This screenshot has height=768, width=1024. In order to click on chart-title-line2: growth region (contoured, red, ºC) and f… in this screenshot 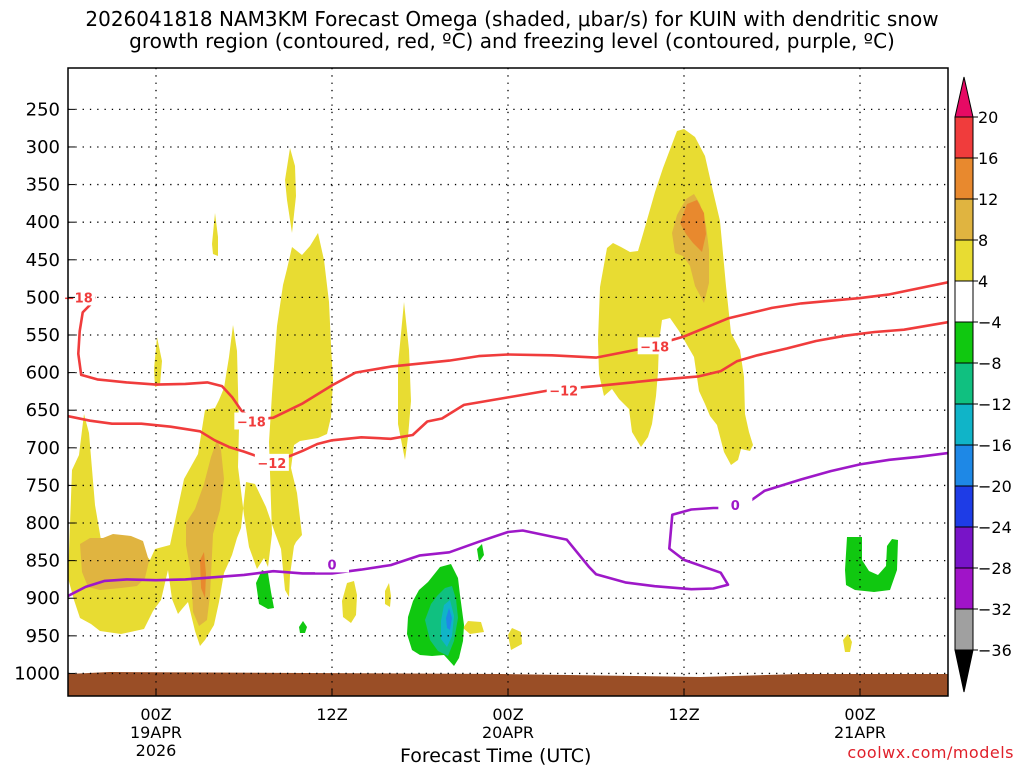, I will do `click(512, 41)`.